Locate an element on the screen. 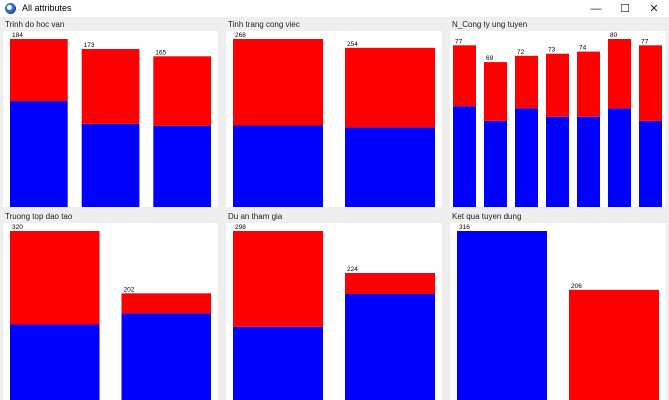  bar-total-label: 224 is located at coordinates (352, 269).